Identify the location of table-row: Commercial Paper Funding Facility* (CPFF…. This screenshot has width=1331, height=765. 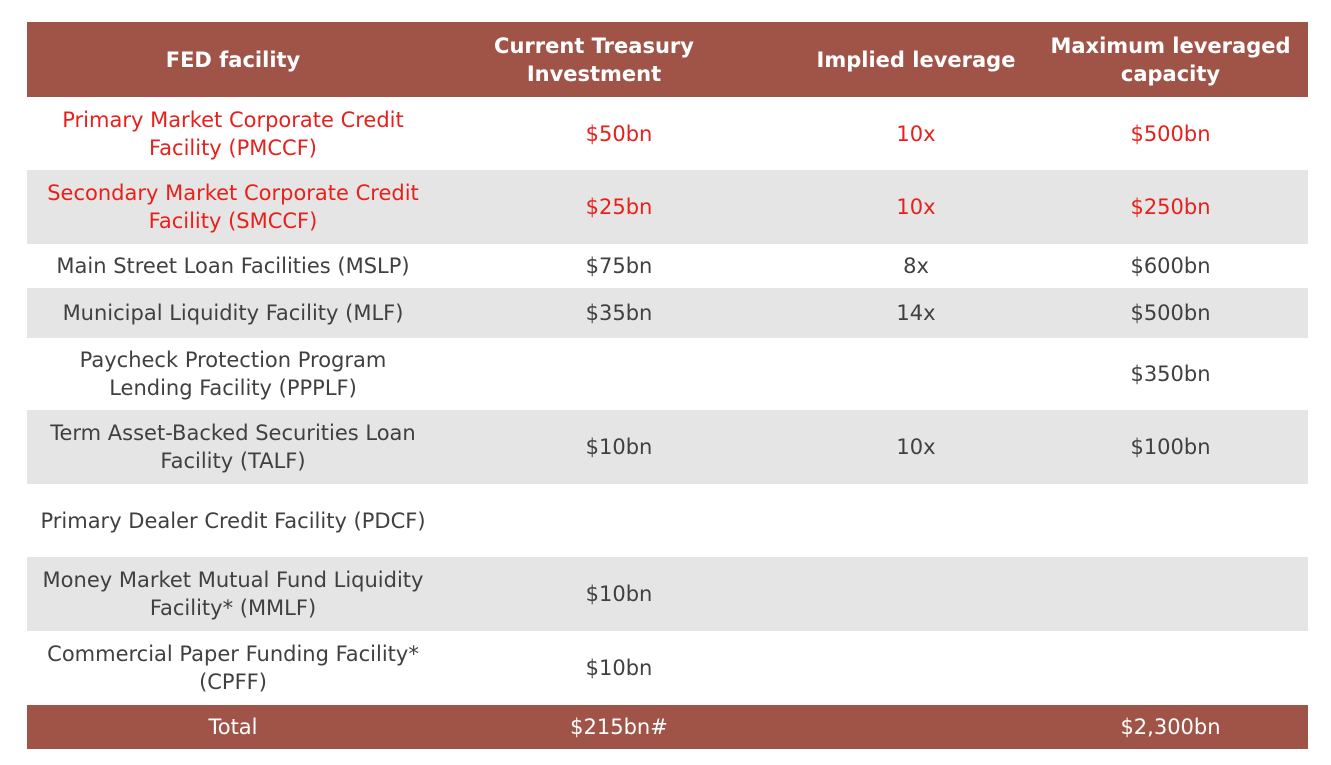
(667, 668).